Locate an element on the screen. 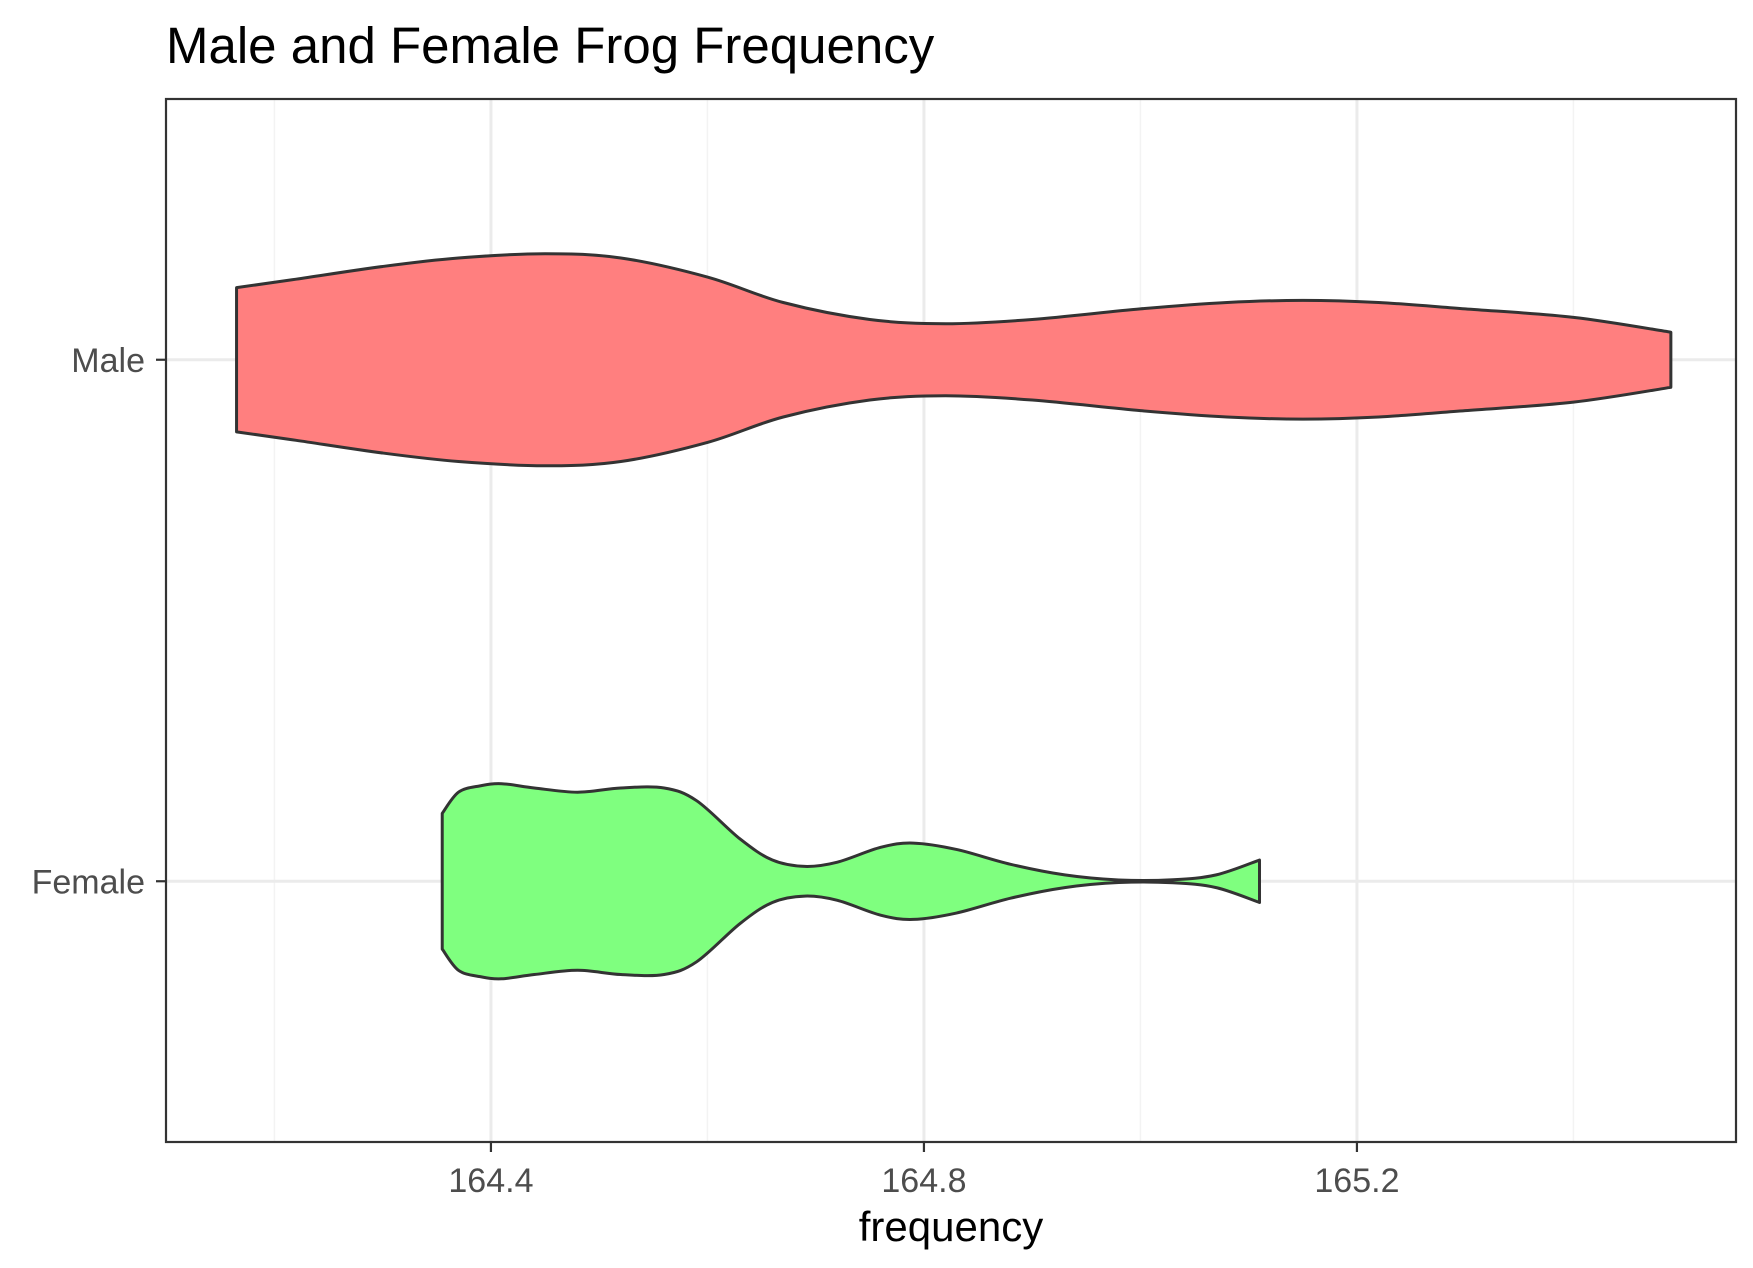 Image resolution: width=1753 pixels, height=1268 pixels. x-tick-label: 165.2 is located at coordinates (1356, 1181).